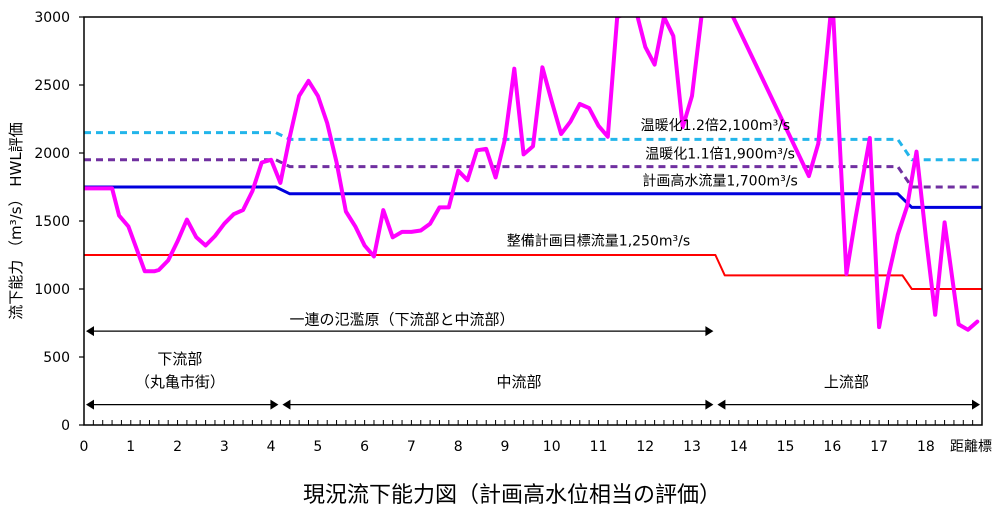 The height and width of the screenshot is (517, 1000). I want to click on section-label: 上流部, so click(846, 382).